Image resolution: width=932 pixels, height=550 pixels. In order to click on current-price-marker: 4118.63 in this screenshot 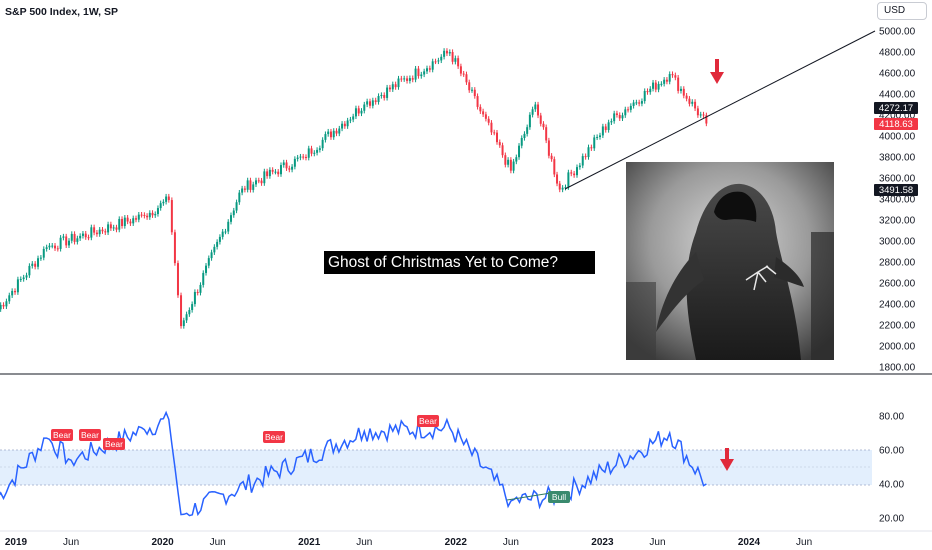, I will do `click(896, 124)`.